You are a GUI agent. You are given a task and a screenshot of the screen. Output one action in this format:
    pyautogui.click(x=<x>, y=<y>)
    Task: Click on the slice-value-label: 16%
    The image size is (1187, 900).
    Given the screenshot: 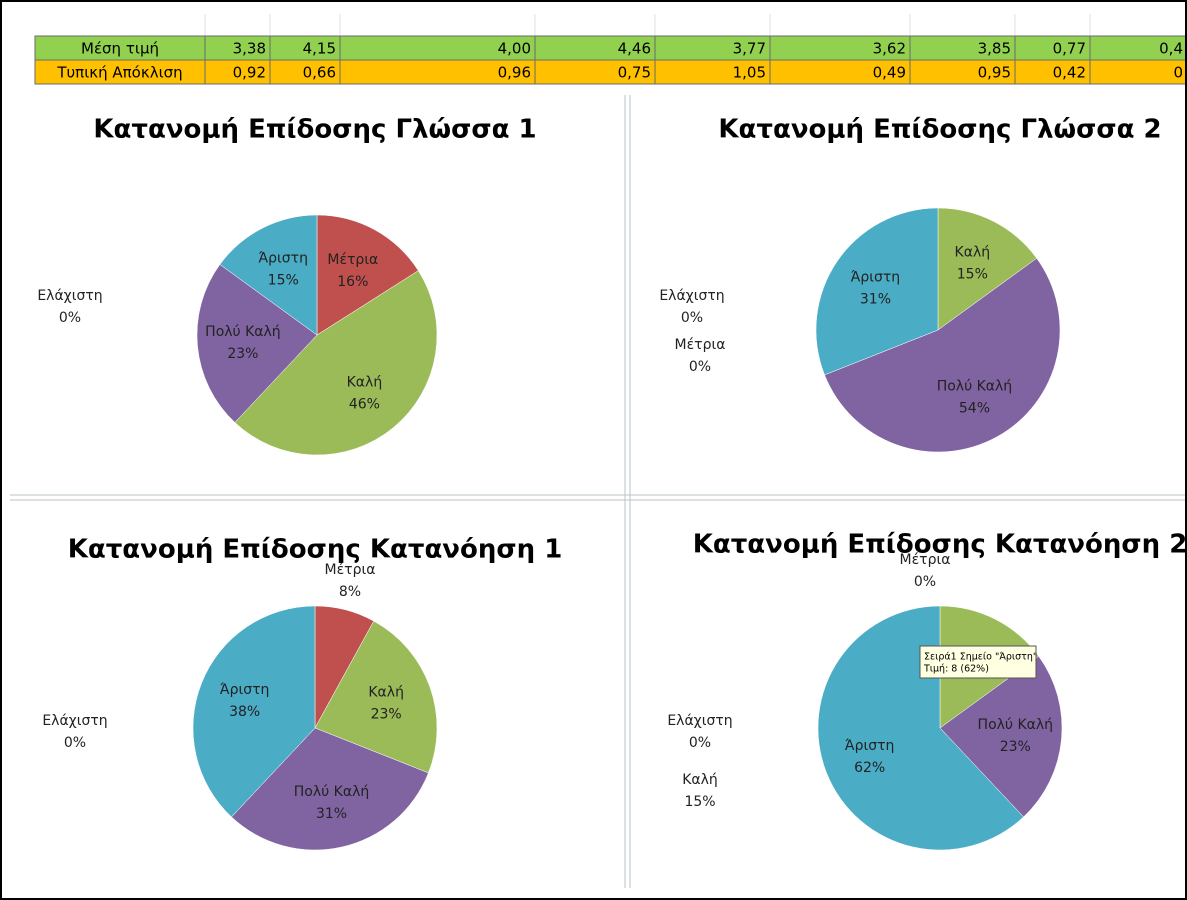 What is the action you would take?
    pyautogui.click(x=352, y=282)
    